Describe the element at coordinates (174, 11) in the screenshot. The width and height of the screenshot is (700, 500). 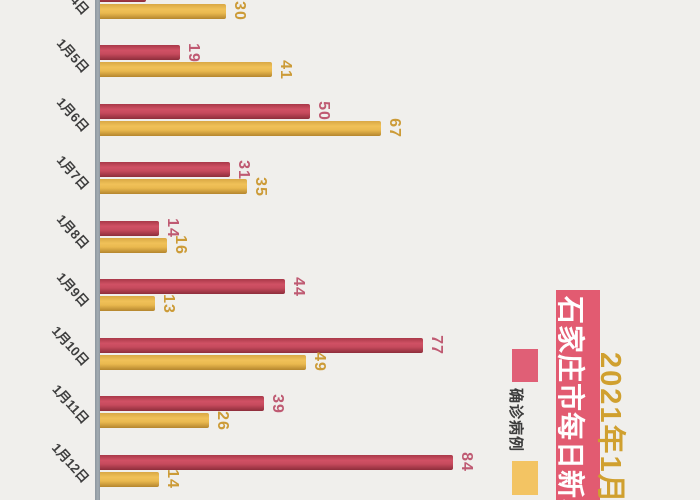
I see `bar-second-series: 30` at that location.